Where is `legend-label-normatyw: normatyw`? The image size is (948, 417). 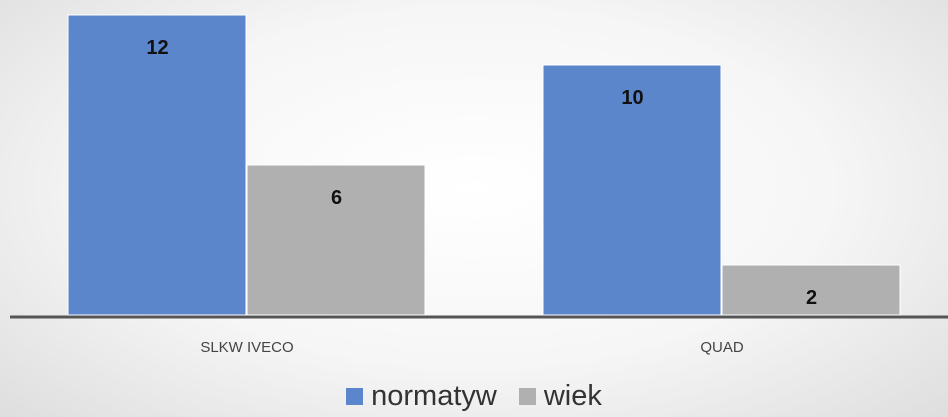 legend-label-normatyw: normatyw is located at coordinates (434, 395).